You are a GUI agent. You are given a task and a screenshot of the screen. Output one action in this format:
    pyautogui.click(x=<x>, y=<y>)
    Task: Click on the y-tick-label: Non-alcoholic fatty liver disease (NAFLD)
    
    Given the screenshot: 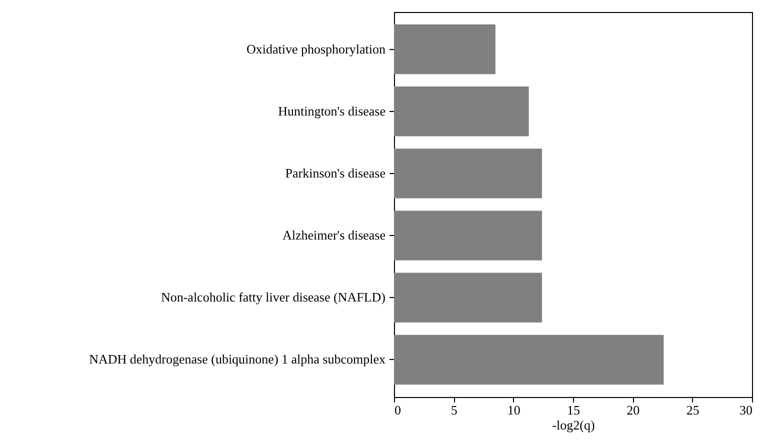 What is the action you would take?
    pyautogui.click(x=273, y=297)
    